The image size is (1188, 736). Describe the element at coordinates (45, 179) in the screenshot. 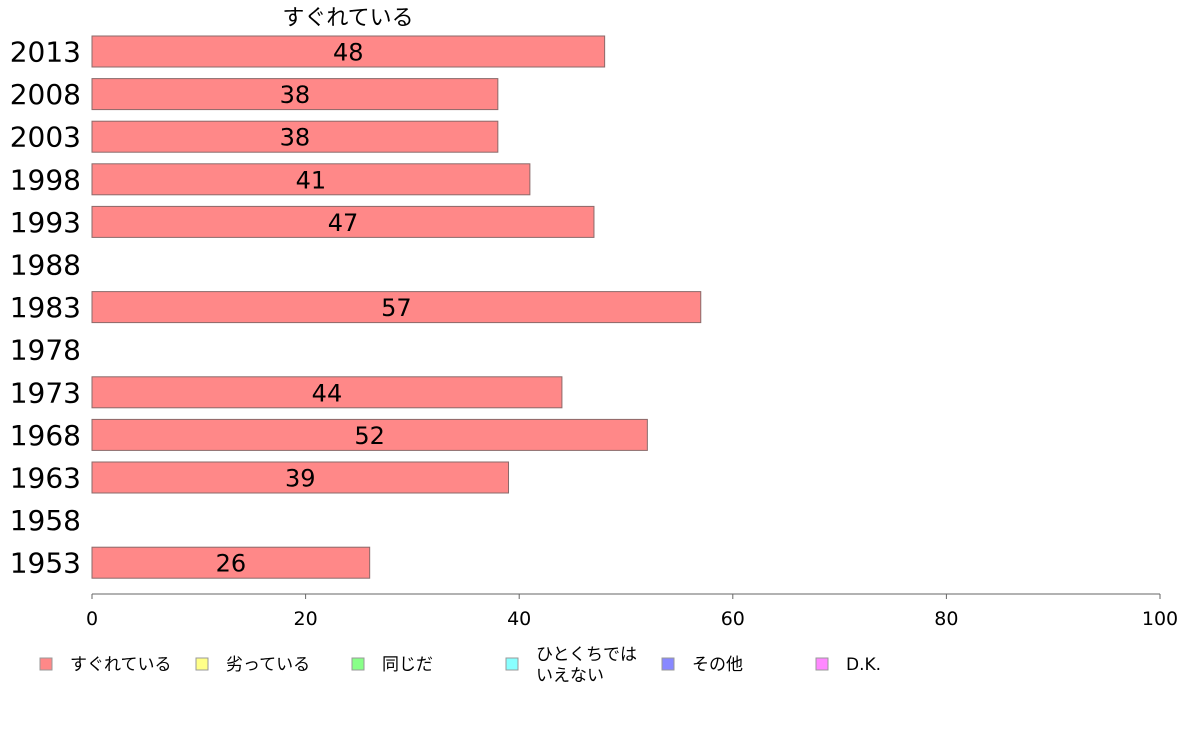

I see `y-tick-label: 1998` at that location.